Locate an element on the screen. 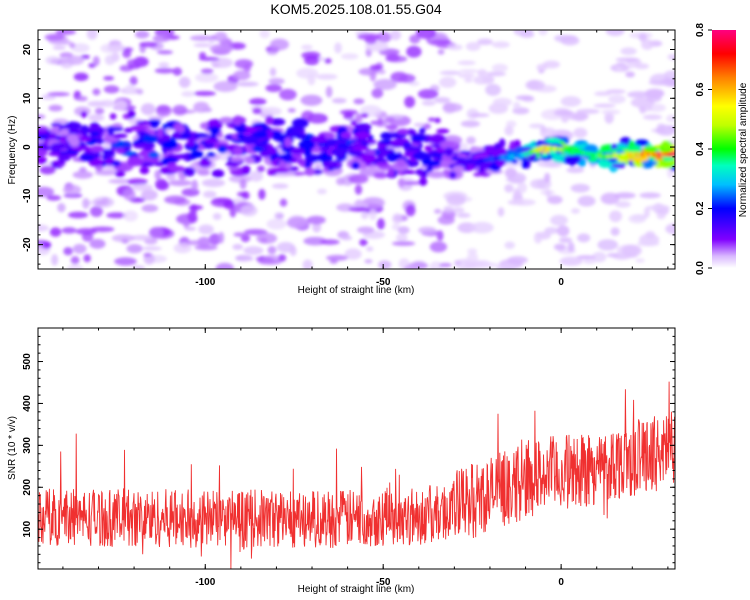 This screenshot has height=600, width=750. y-tick-label: 500 is located at coordinates (27, 361).